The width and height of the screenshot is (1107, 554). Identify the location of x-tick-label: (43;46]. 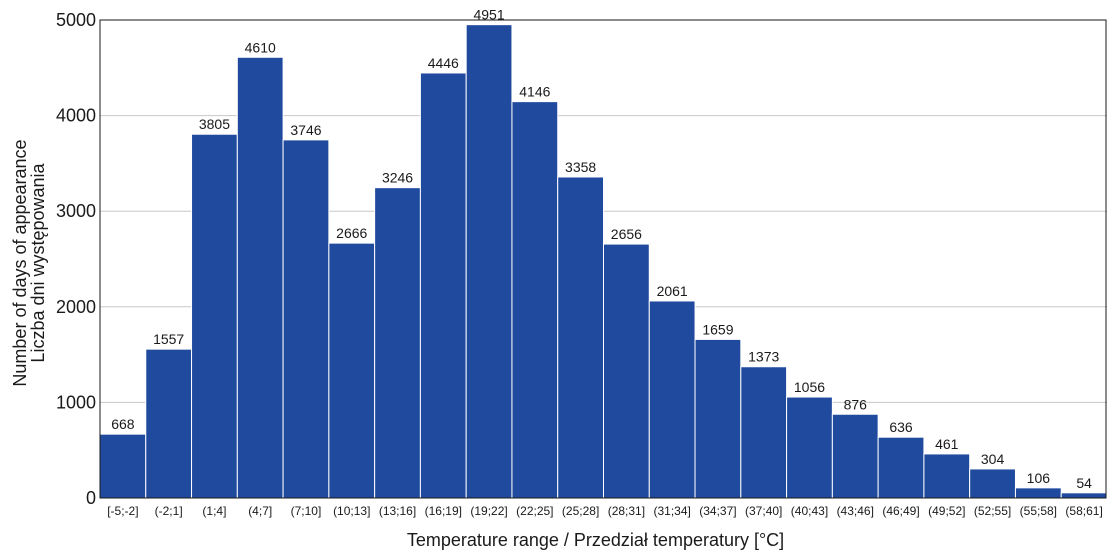
(855, 511).